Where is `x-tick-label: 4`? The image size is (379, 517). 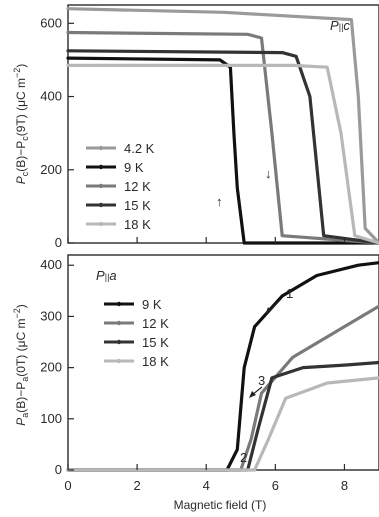
x-tick-label: 4 is located at coordinates (206, 485).